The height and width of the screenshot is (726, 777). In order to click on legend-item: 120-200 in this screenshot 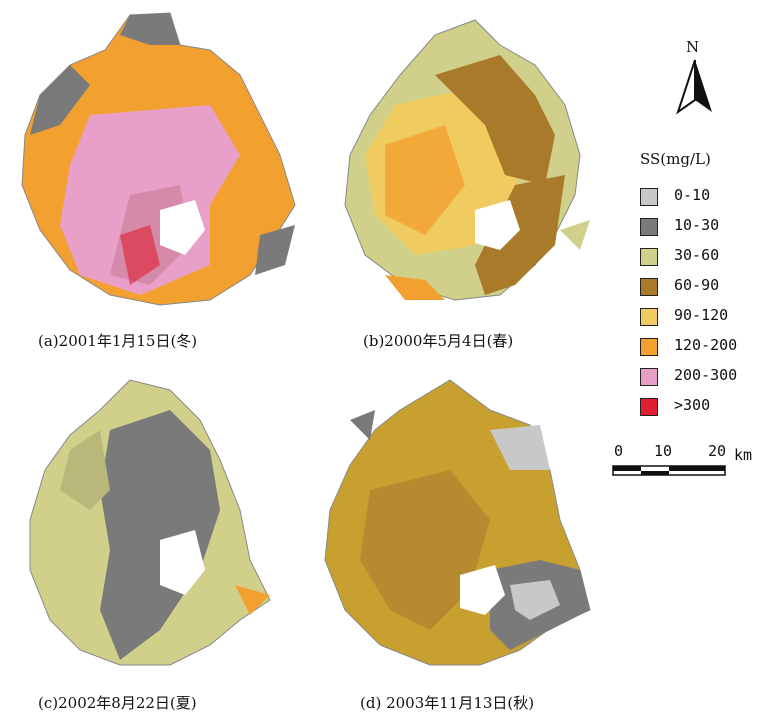, I will do `click(705, 347)`.